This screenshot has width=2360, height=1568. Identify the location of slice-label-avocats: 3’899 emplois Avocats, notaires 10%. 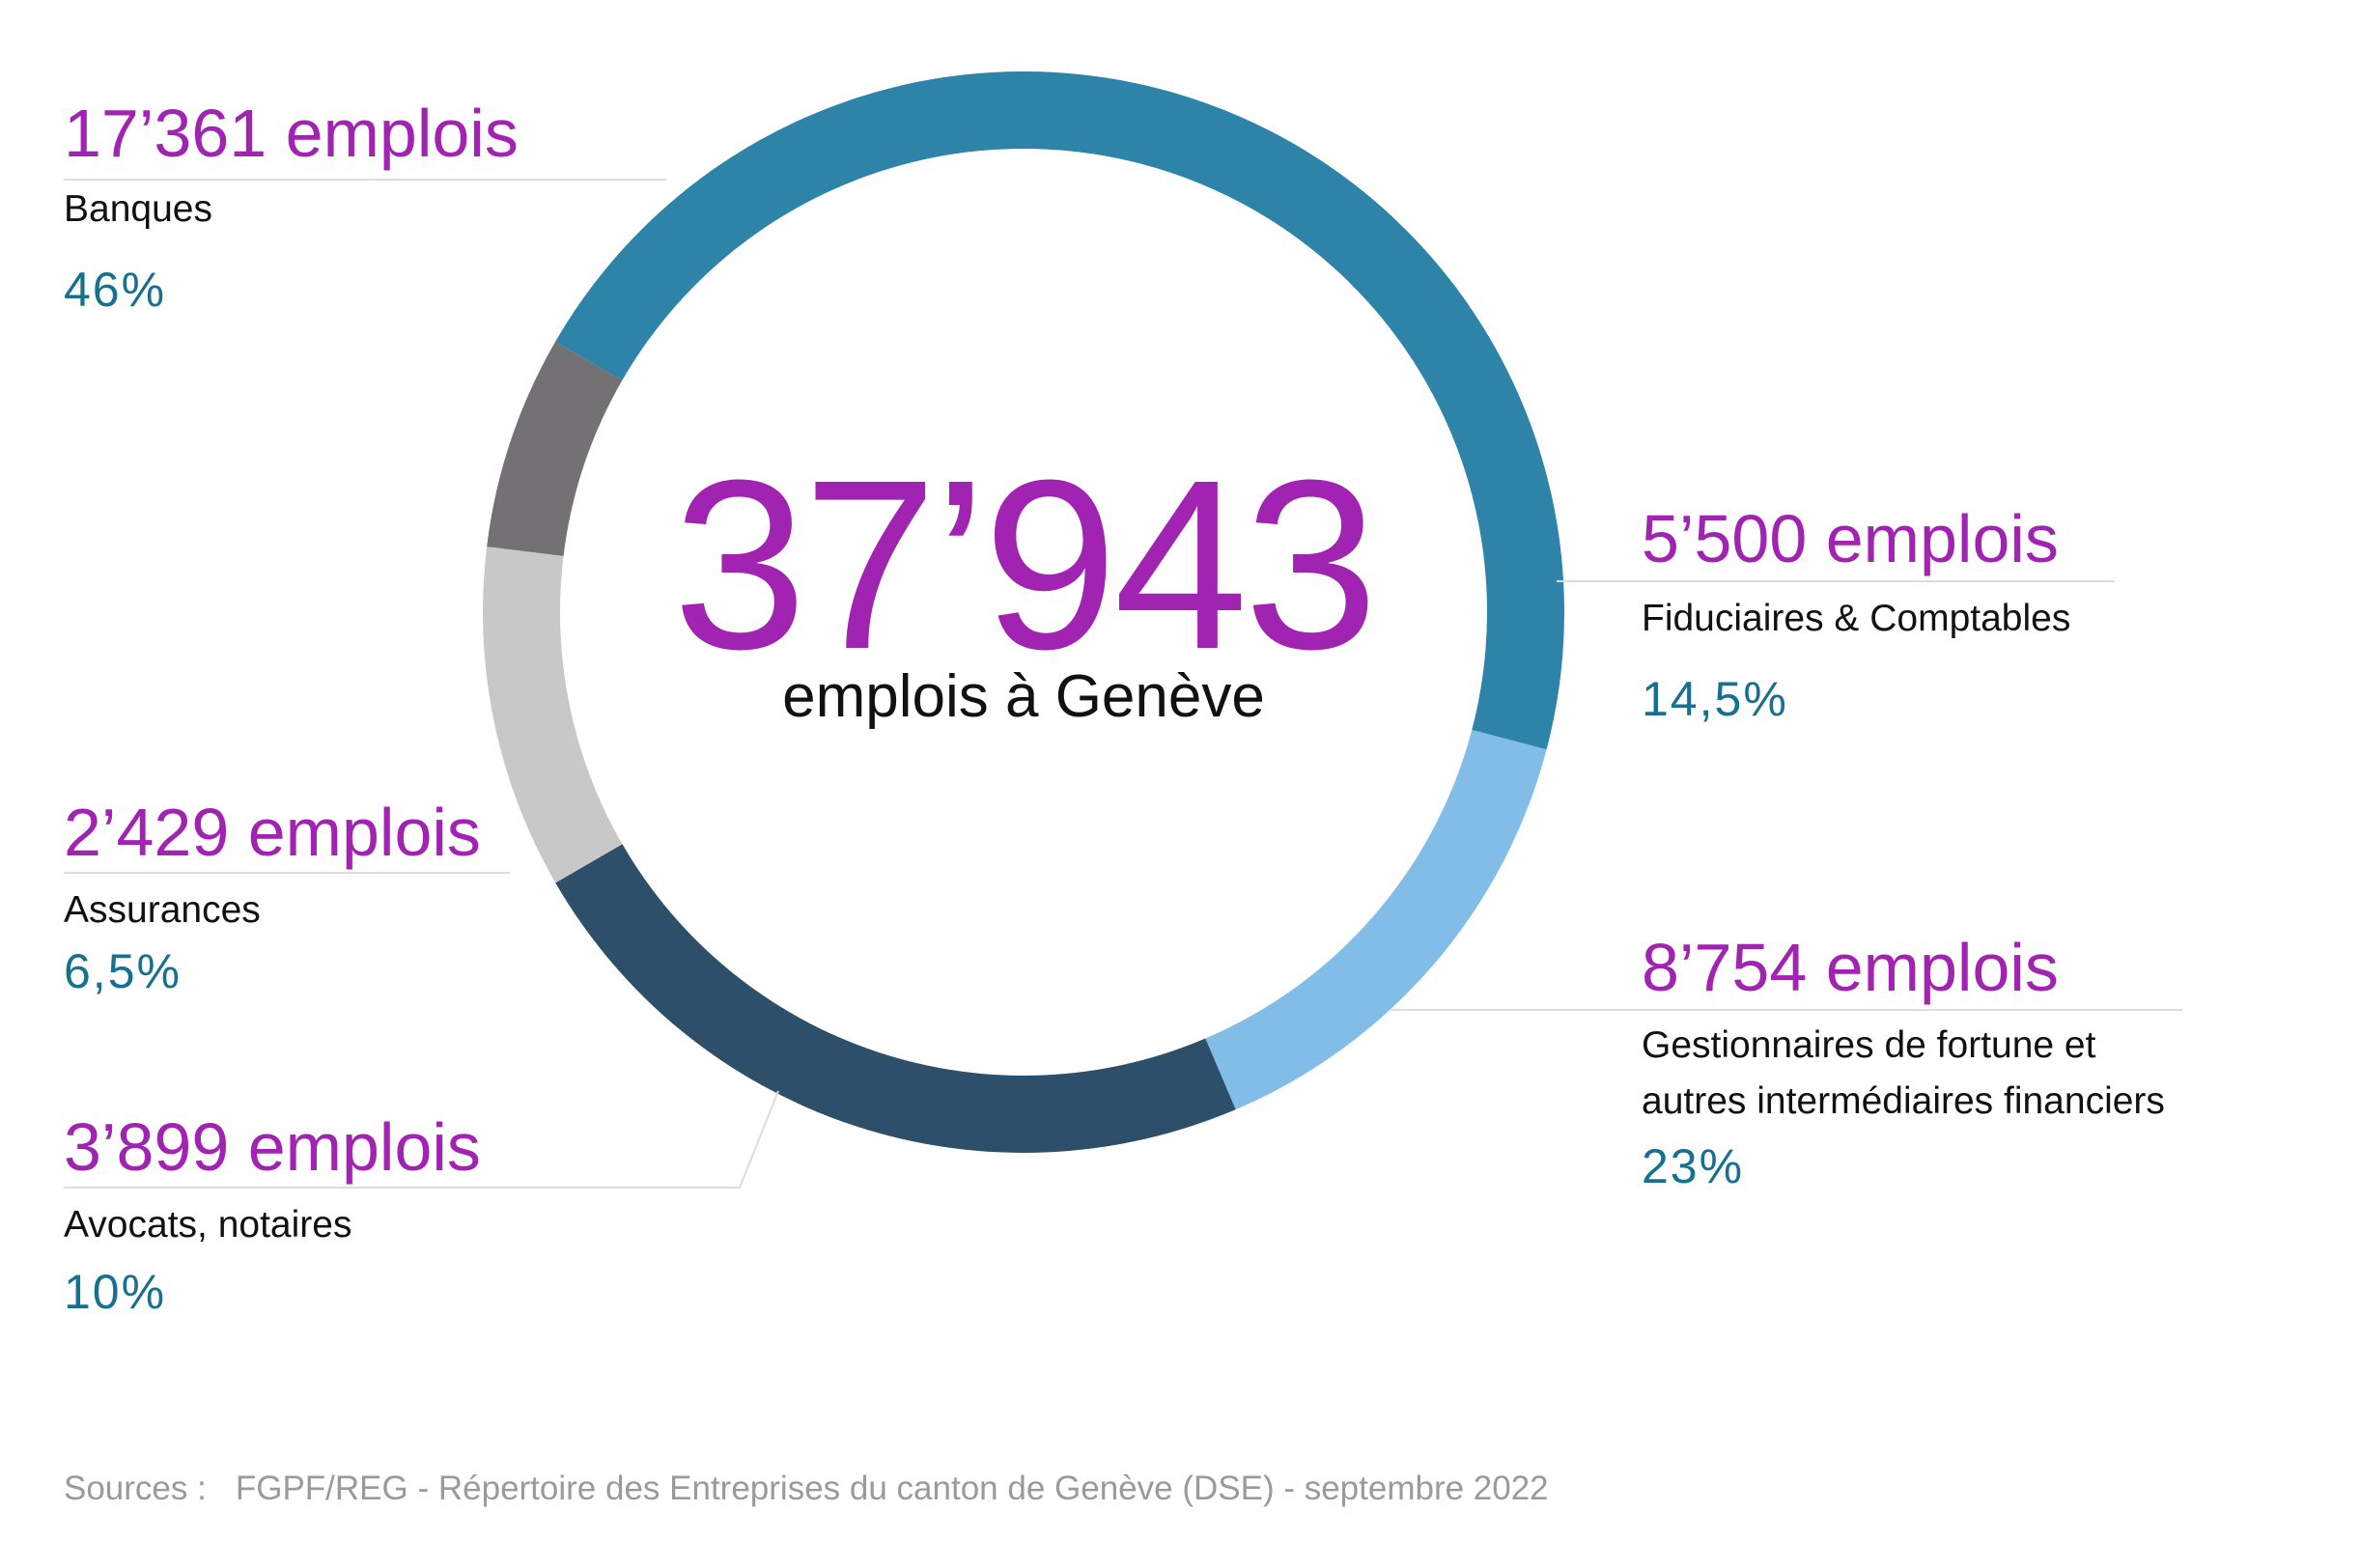
(272, 1216).